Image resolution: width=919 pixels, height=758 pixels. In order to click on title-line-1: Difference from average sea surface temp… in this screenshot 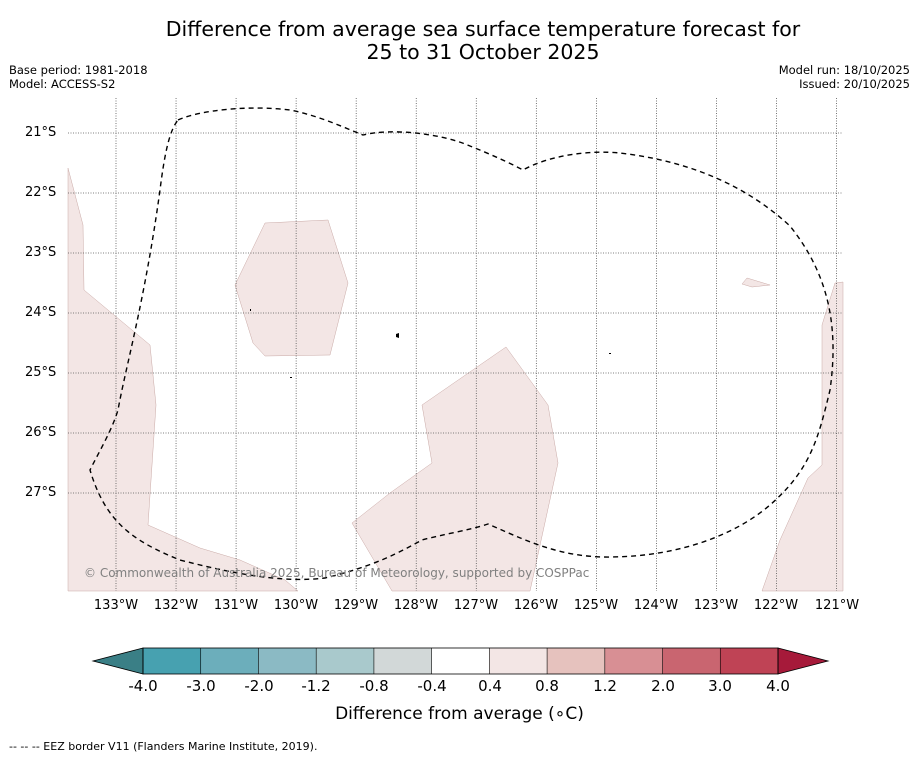, I will do `click(483, 29)`.